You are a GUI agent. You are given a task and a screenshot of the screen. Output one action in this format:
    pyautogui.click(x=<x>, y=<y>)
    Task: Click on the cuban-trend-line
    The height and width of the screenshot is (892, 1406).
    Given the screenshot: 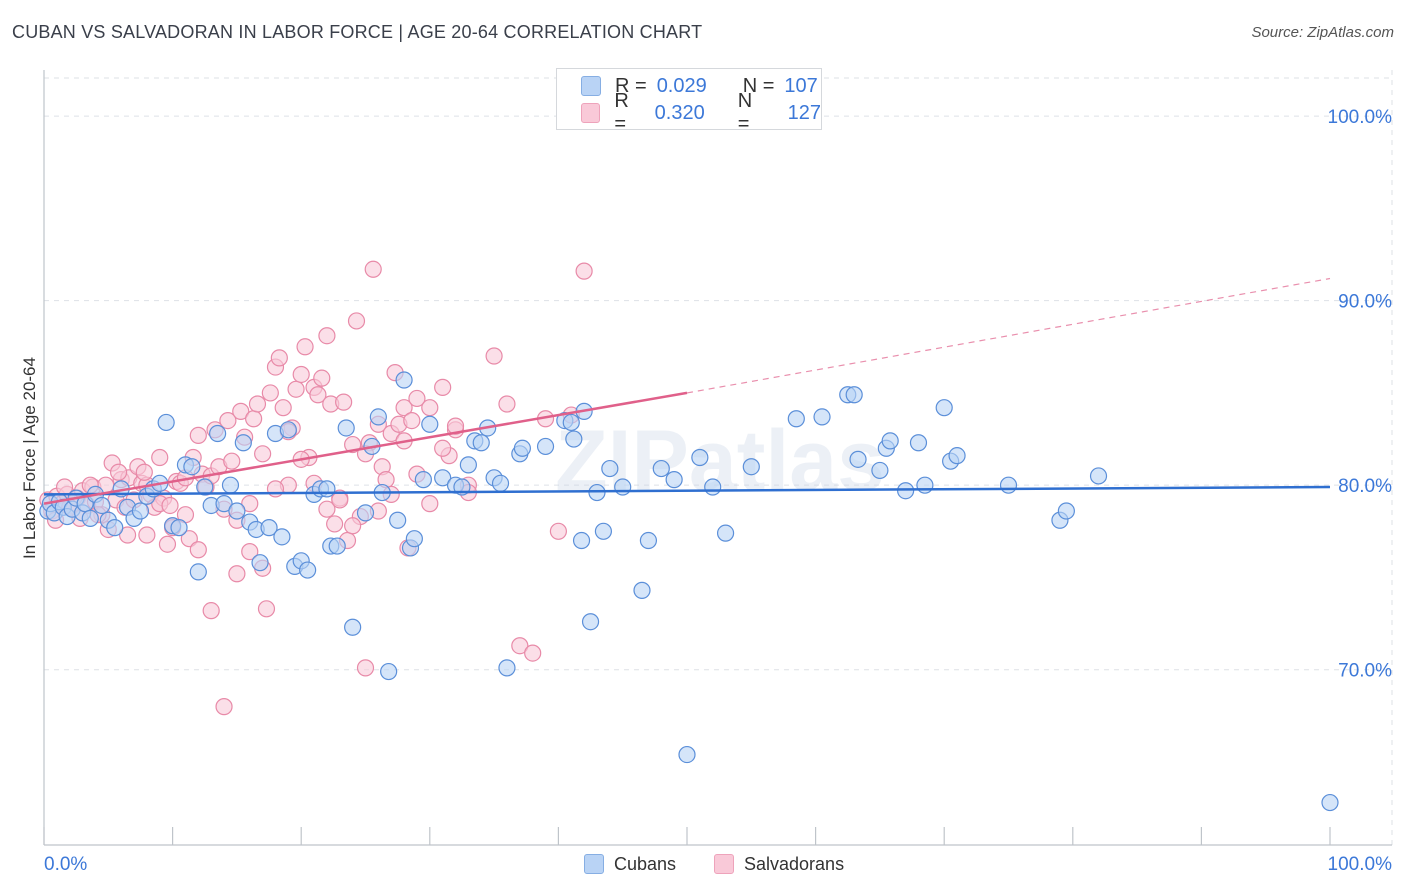 What is the action you would take?
    pyautogui.click(x=687, y=490)
    